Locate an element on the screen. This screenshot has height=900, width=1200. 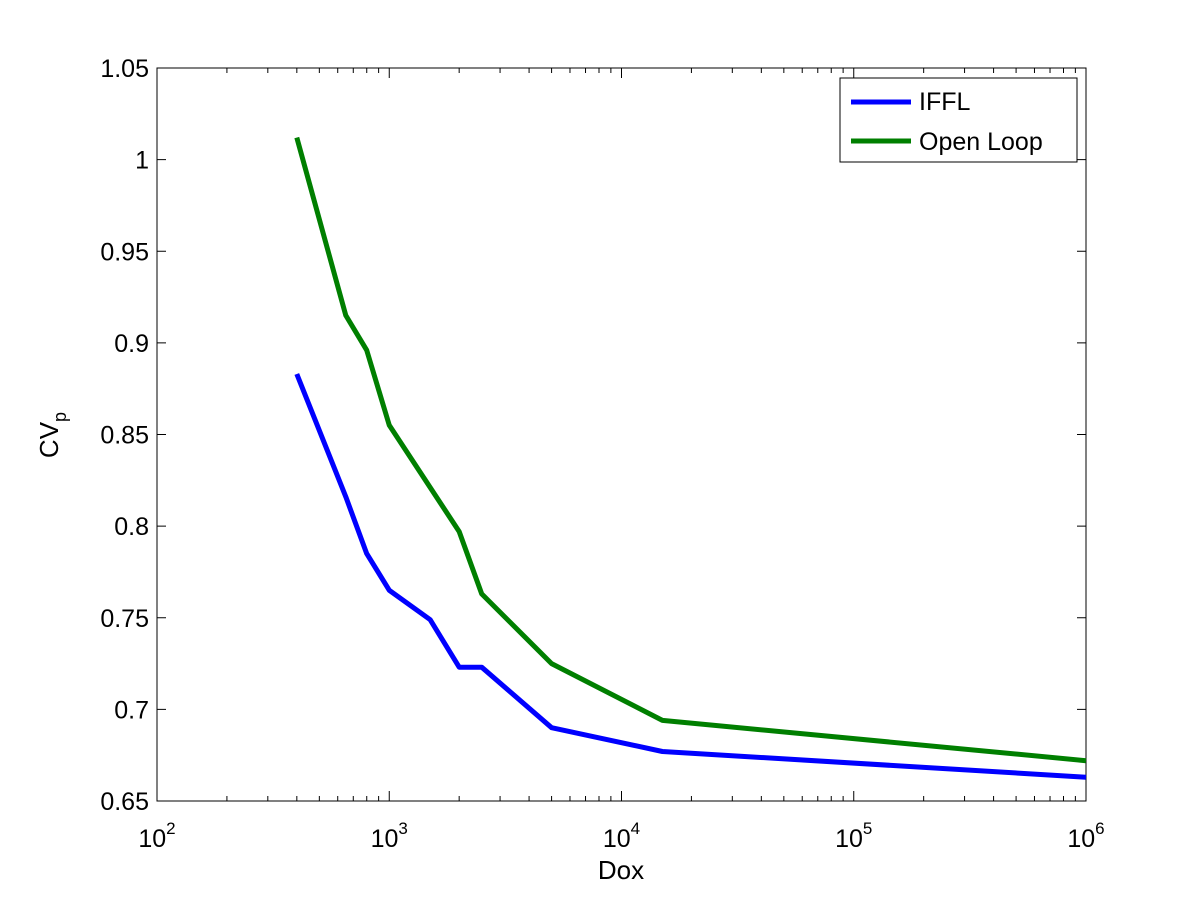
y-axis-label: CVp is located at coordinates (52, 435).